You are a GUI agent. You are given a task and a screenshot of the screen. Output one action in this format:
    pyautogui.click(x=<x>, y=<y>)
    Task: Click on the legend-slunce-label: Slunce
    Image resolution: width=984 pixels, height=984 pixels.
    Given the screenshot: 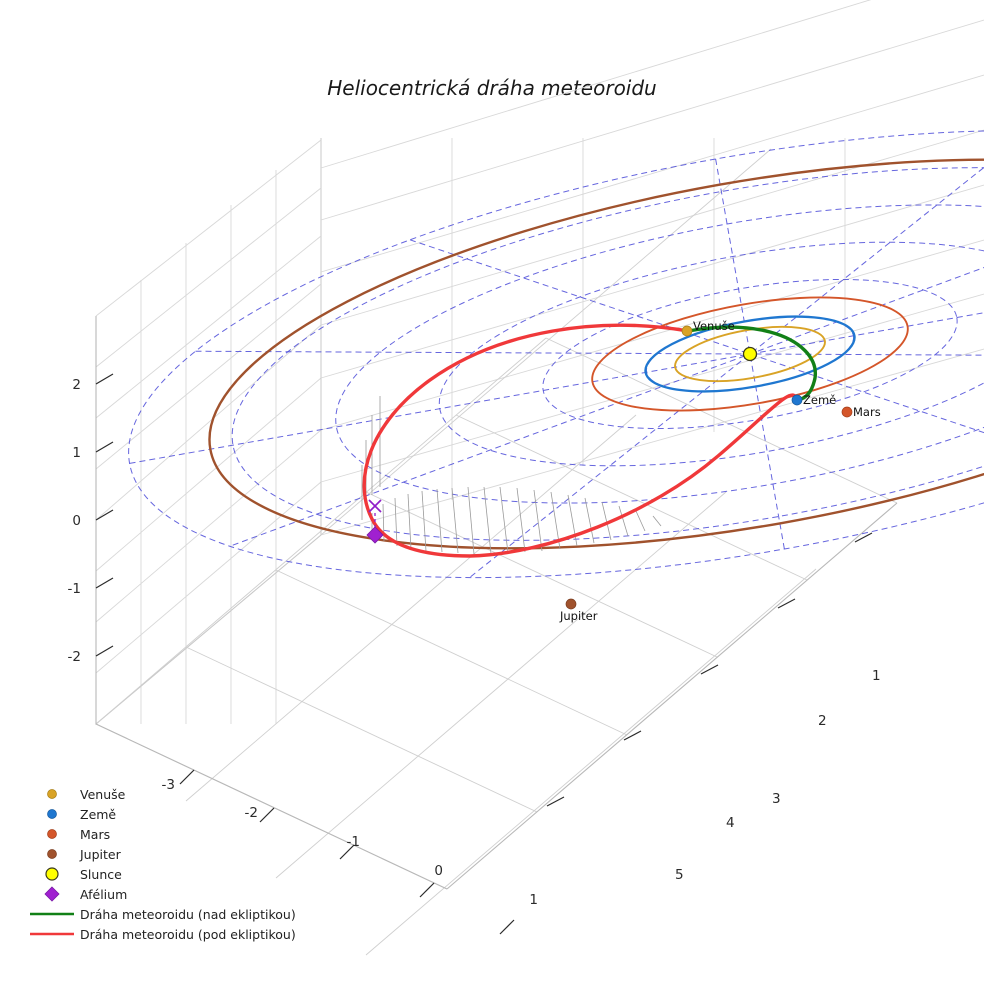 What is the action you would take?
    pyautogui.click(x=101, y=874)
    